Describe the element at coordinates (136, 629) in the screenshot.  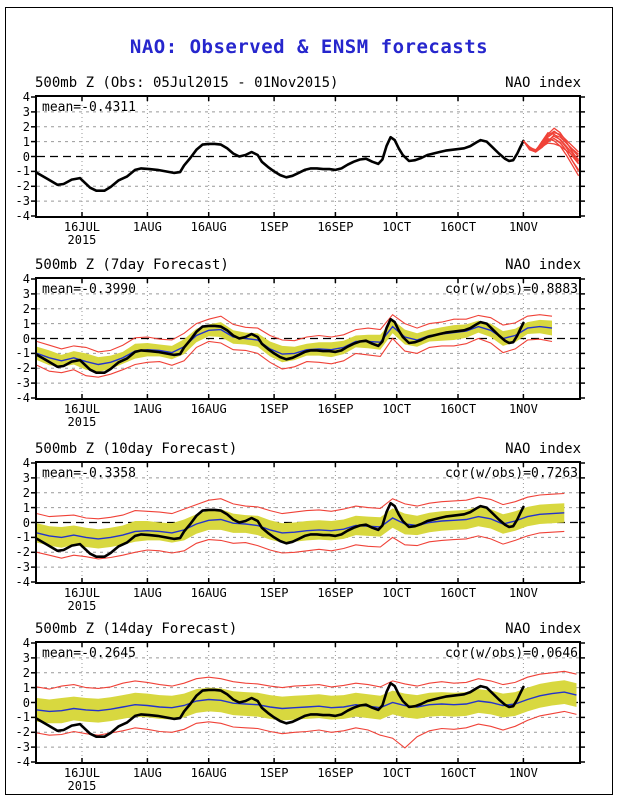
I see `panel-title: 500mb Z (14day Forecast)` at that location.